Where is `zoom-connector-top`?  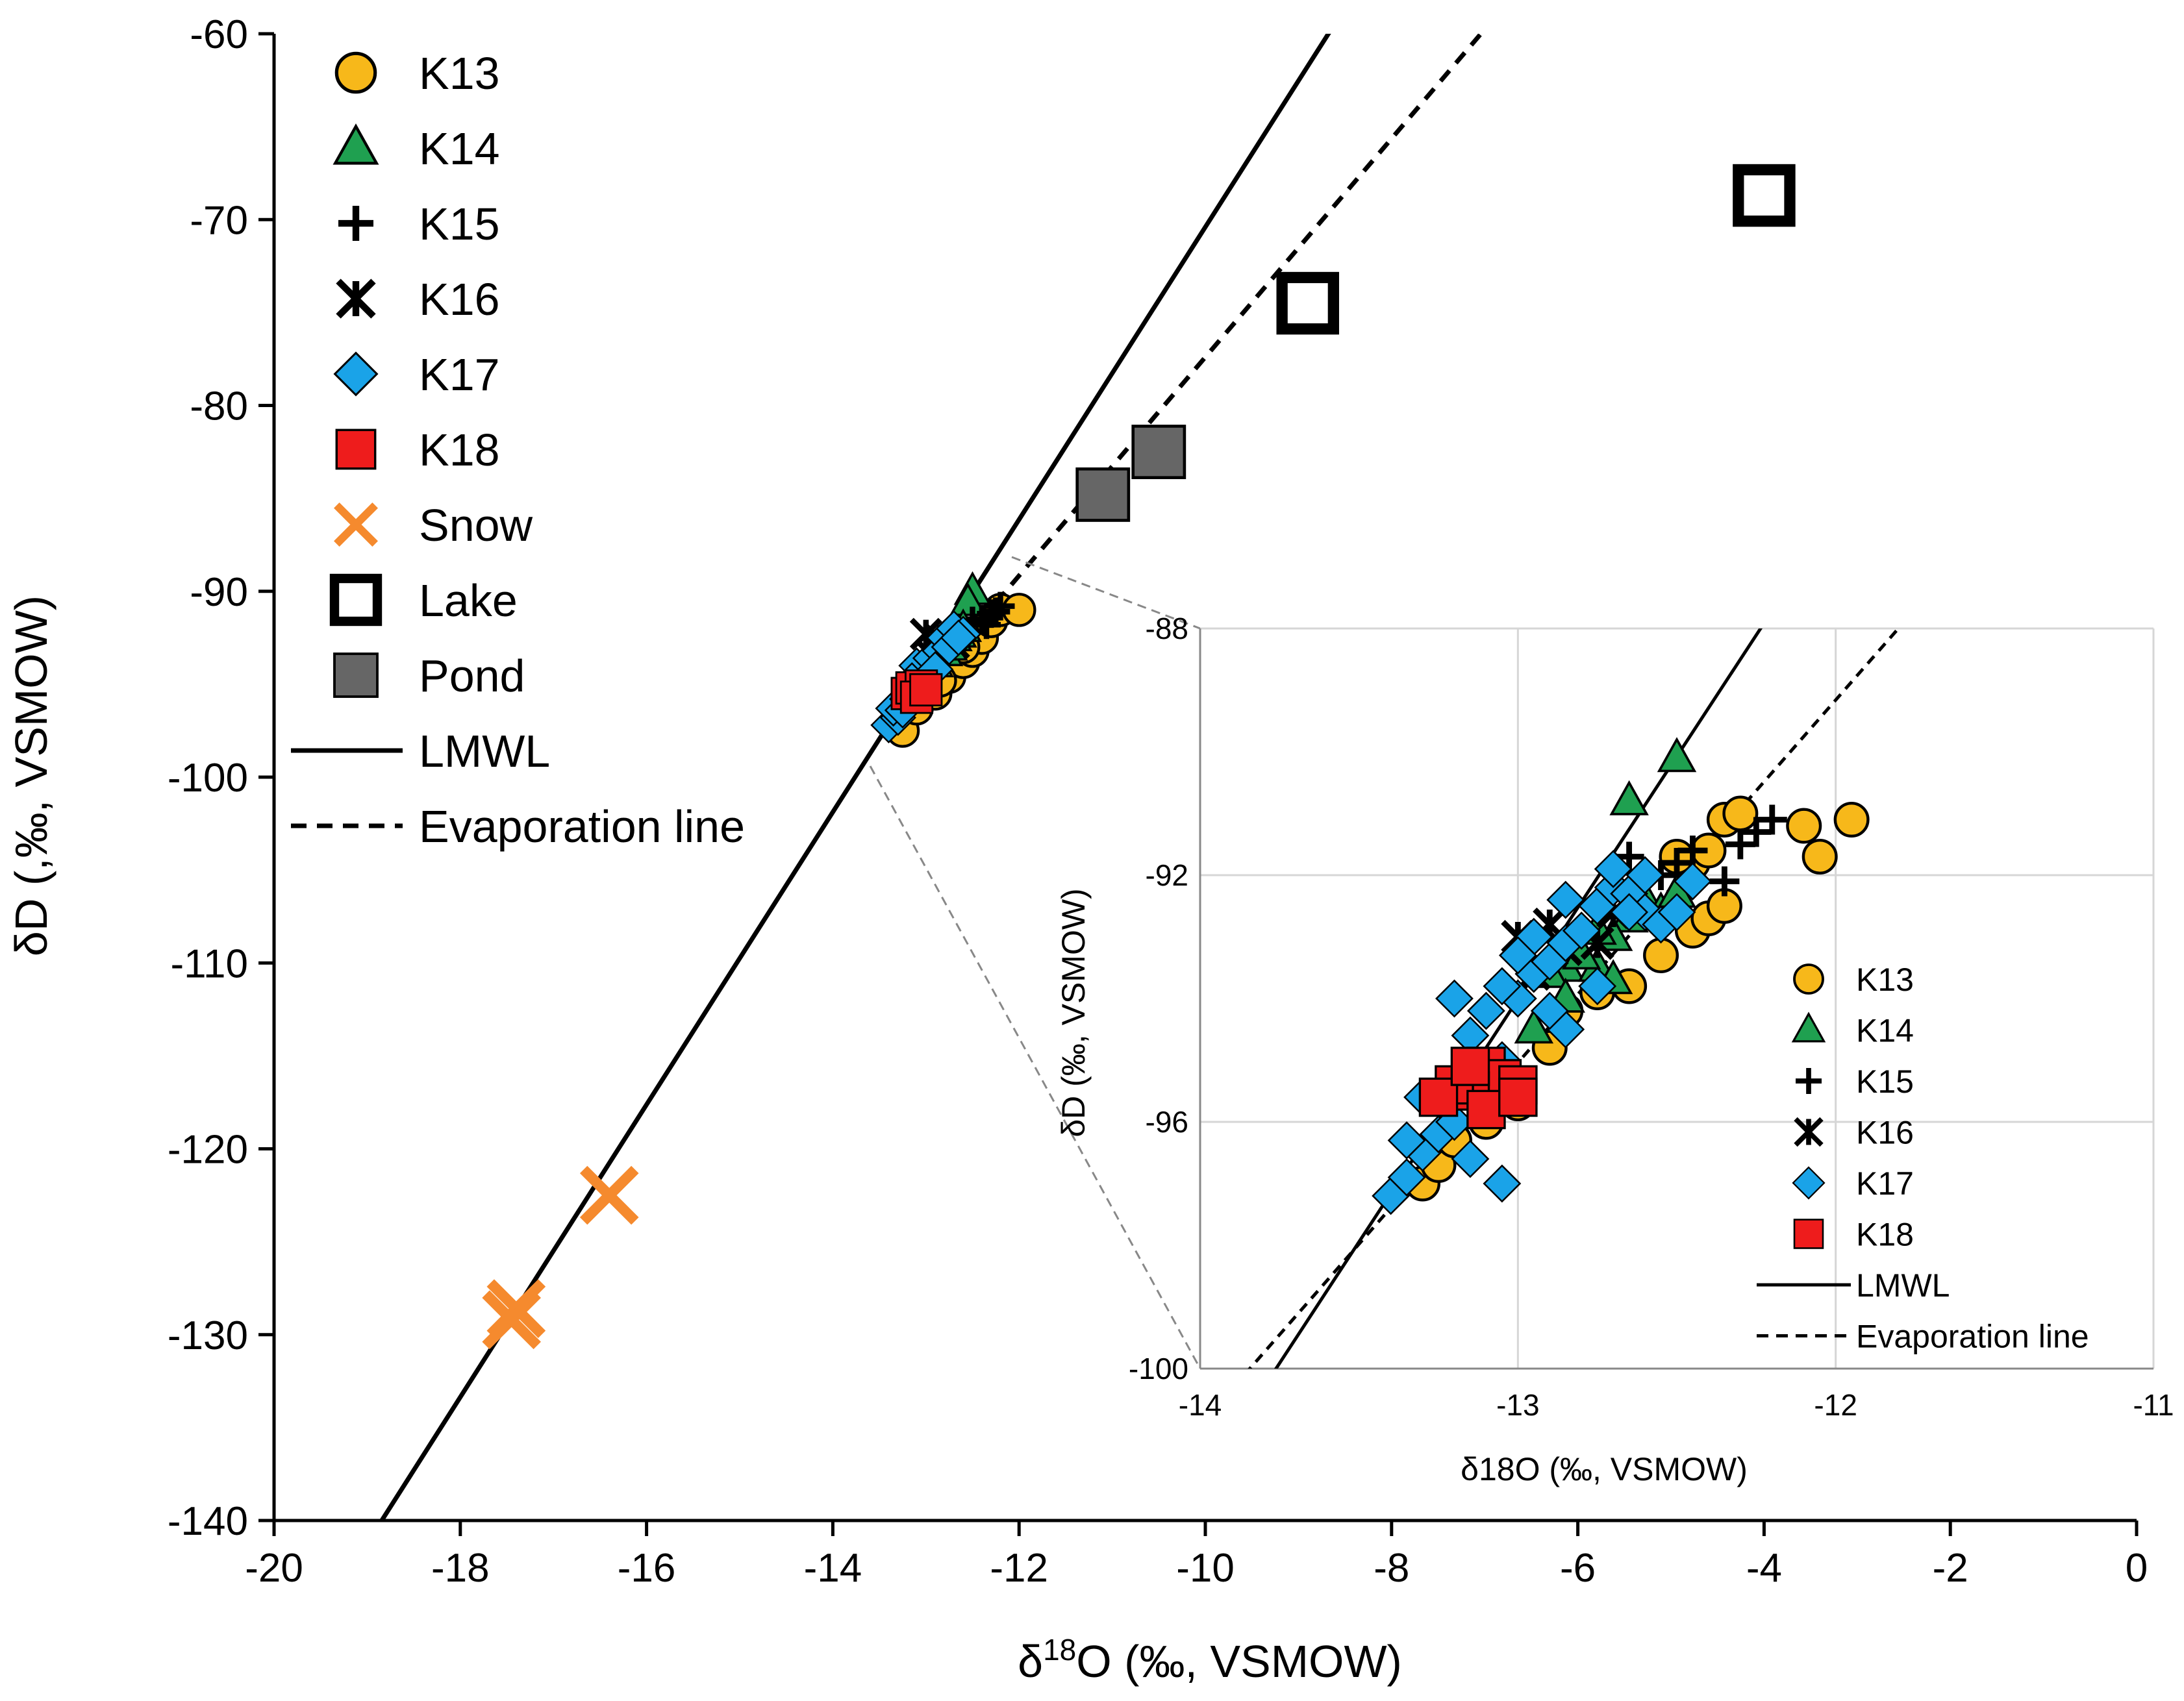
zoom-connector-top is located at coordinates (1106, 593).